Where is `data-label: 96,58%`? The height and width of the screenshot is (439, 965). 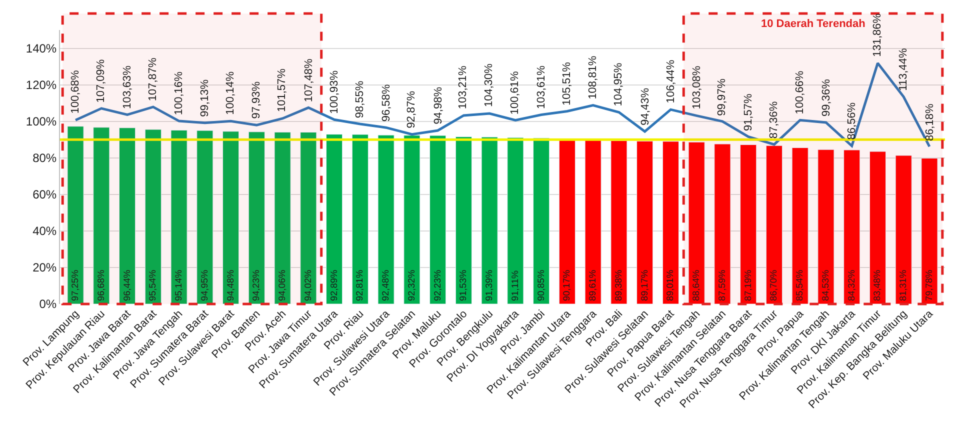
data-label: 96,58% is located at coordinates (386, 103).